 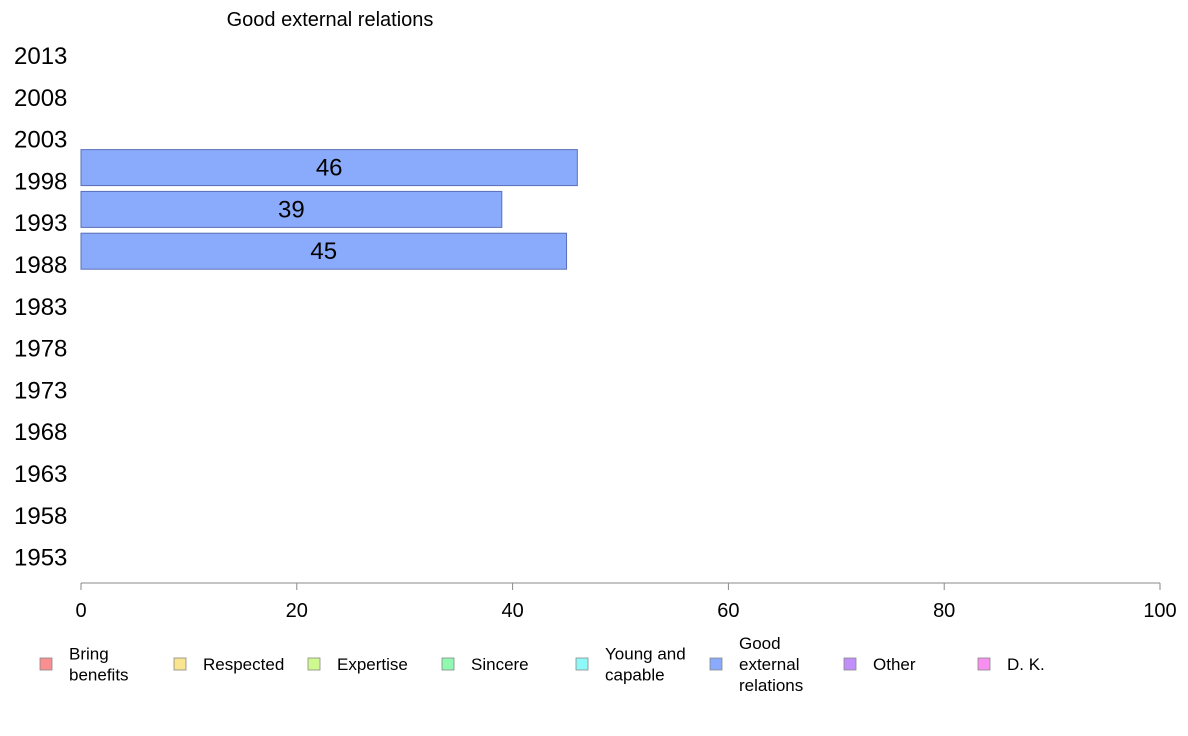 I want to click on legend-label: Young and capable, so click(x=645, y=665).